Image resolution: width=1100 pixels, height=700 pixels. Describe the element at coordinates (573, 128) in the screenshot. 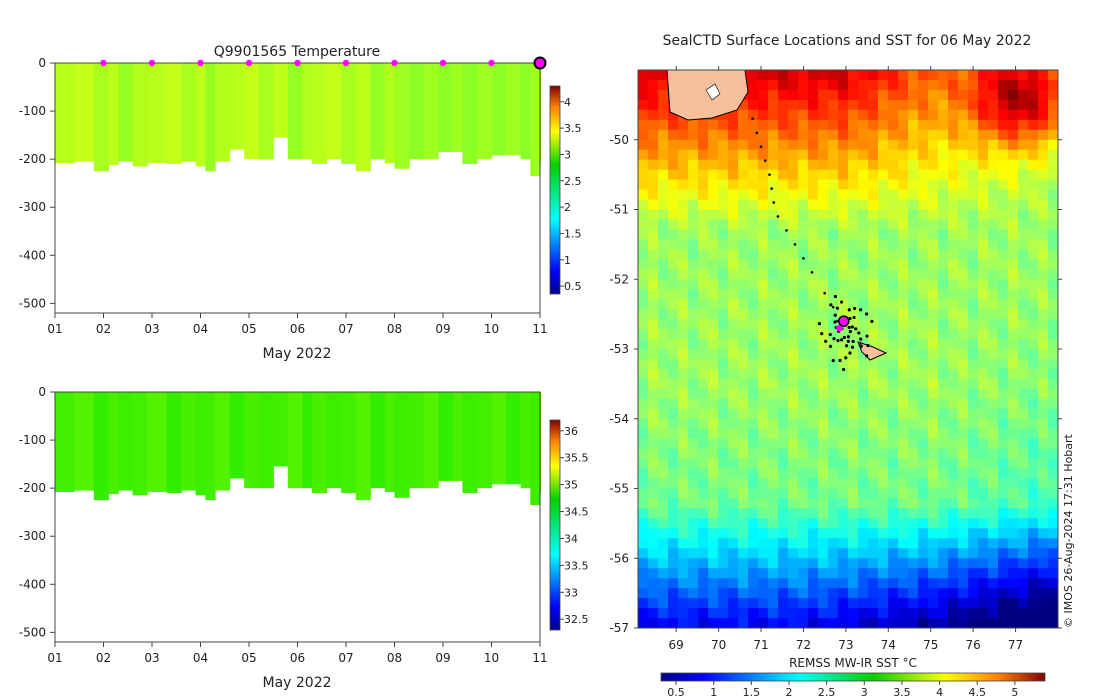

I see `colorbar-tick-label: 3.5` at that location.